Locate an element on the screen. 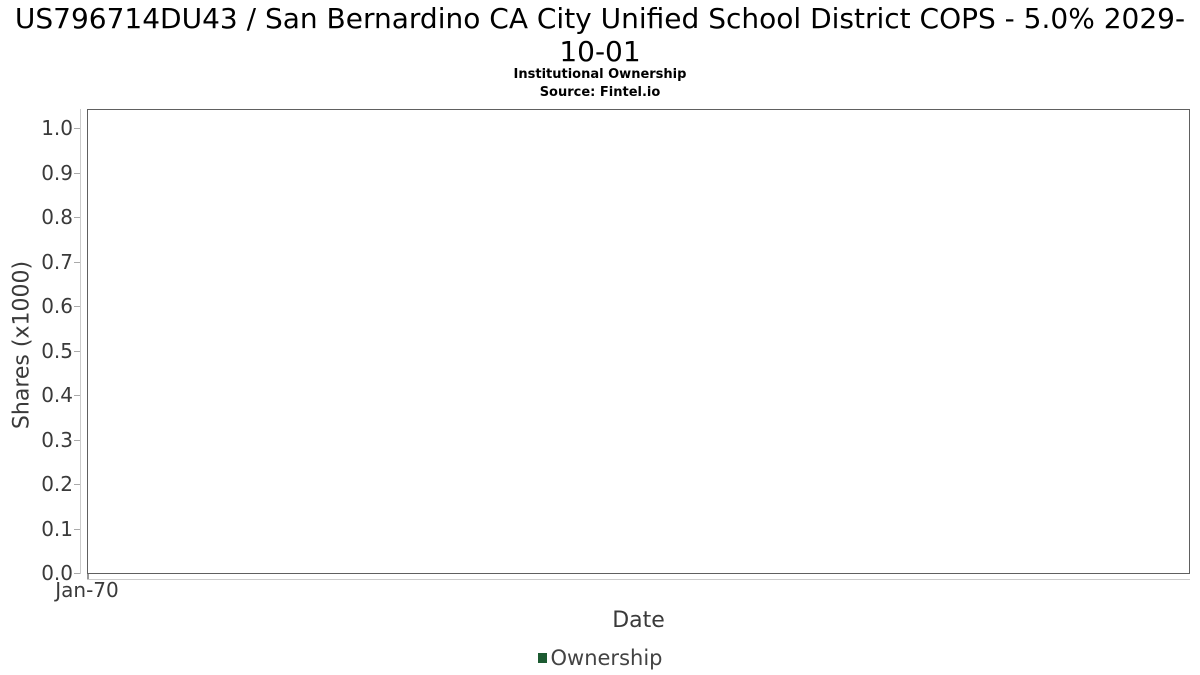  legend: Ownership is located at coordinates (600, 658).